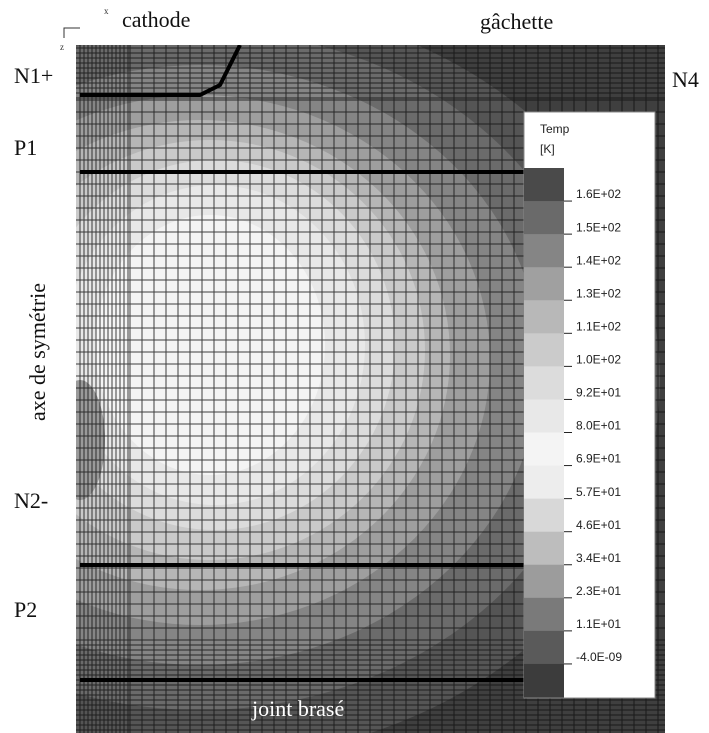  I want to click on legend-label: 1.4E+02, so click(598, 260).